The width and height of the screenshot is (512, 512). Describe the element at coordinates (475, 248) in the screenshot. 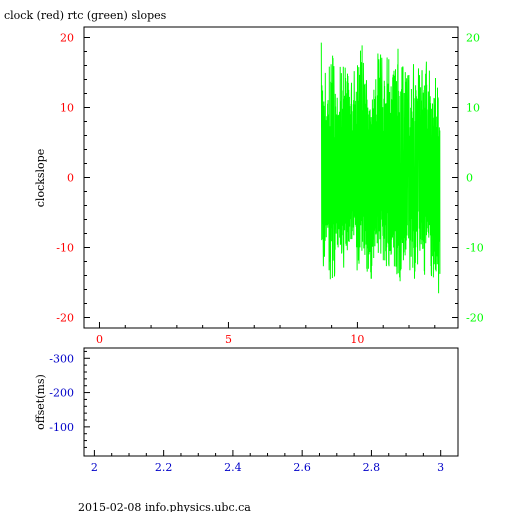

I see `slope-y2-tick-label: -10` at that location.